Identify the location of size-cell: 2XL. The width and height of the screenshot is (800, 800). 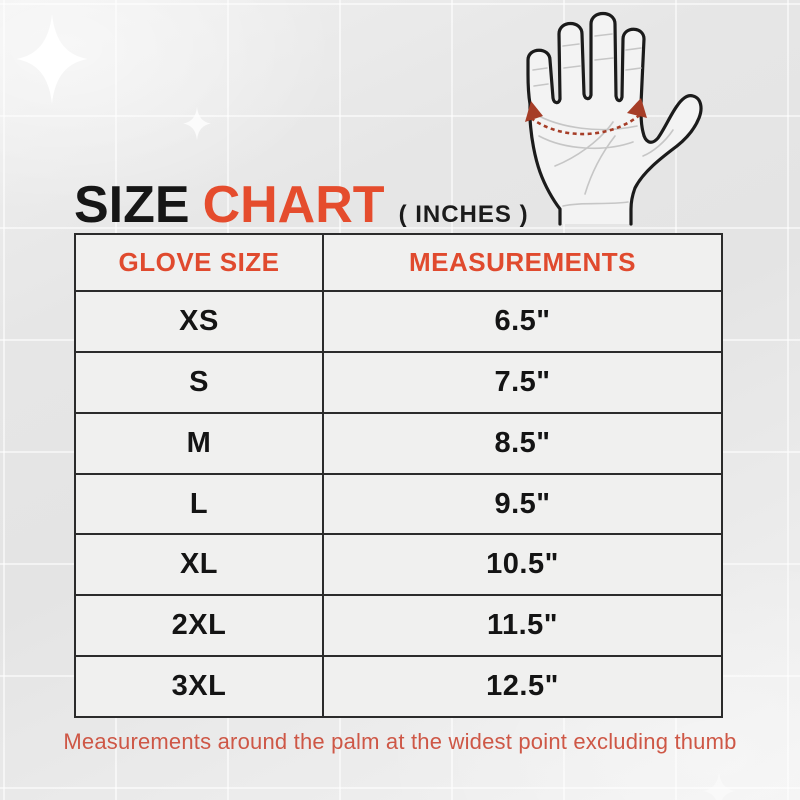
(200, 626).